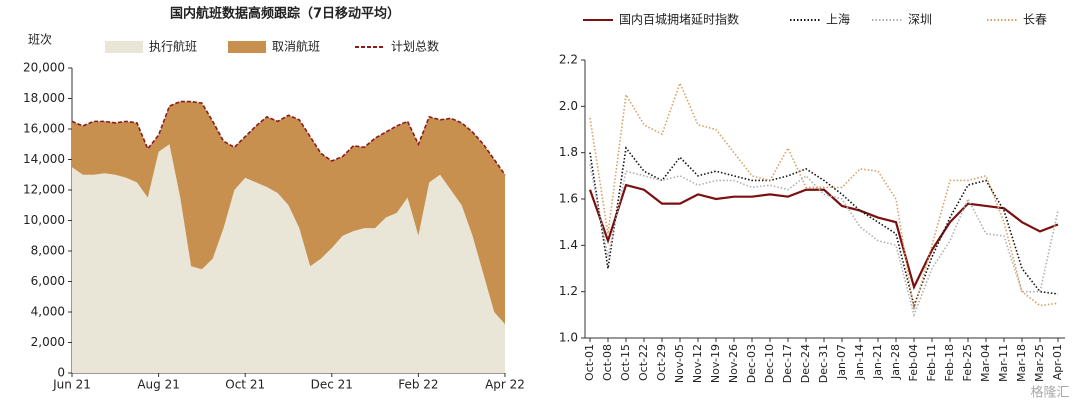 This screenshot has height=406, width=1080. What do you see at coordinates (332, 385) in the screenshot?
I see `x-tick-label: Dec 21` at bounding box center [332, 385].